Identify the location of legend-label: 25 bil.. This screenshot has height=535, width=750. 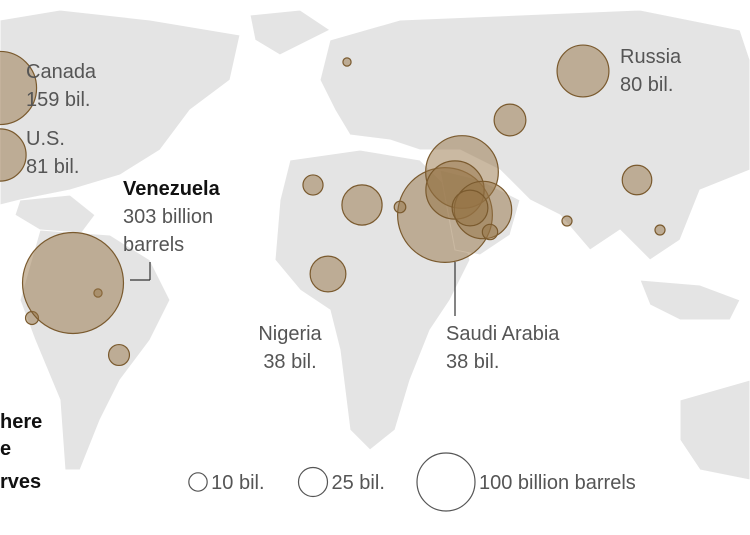
(358, 483).